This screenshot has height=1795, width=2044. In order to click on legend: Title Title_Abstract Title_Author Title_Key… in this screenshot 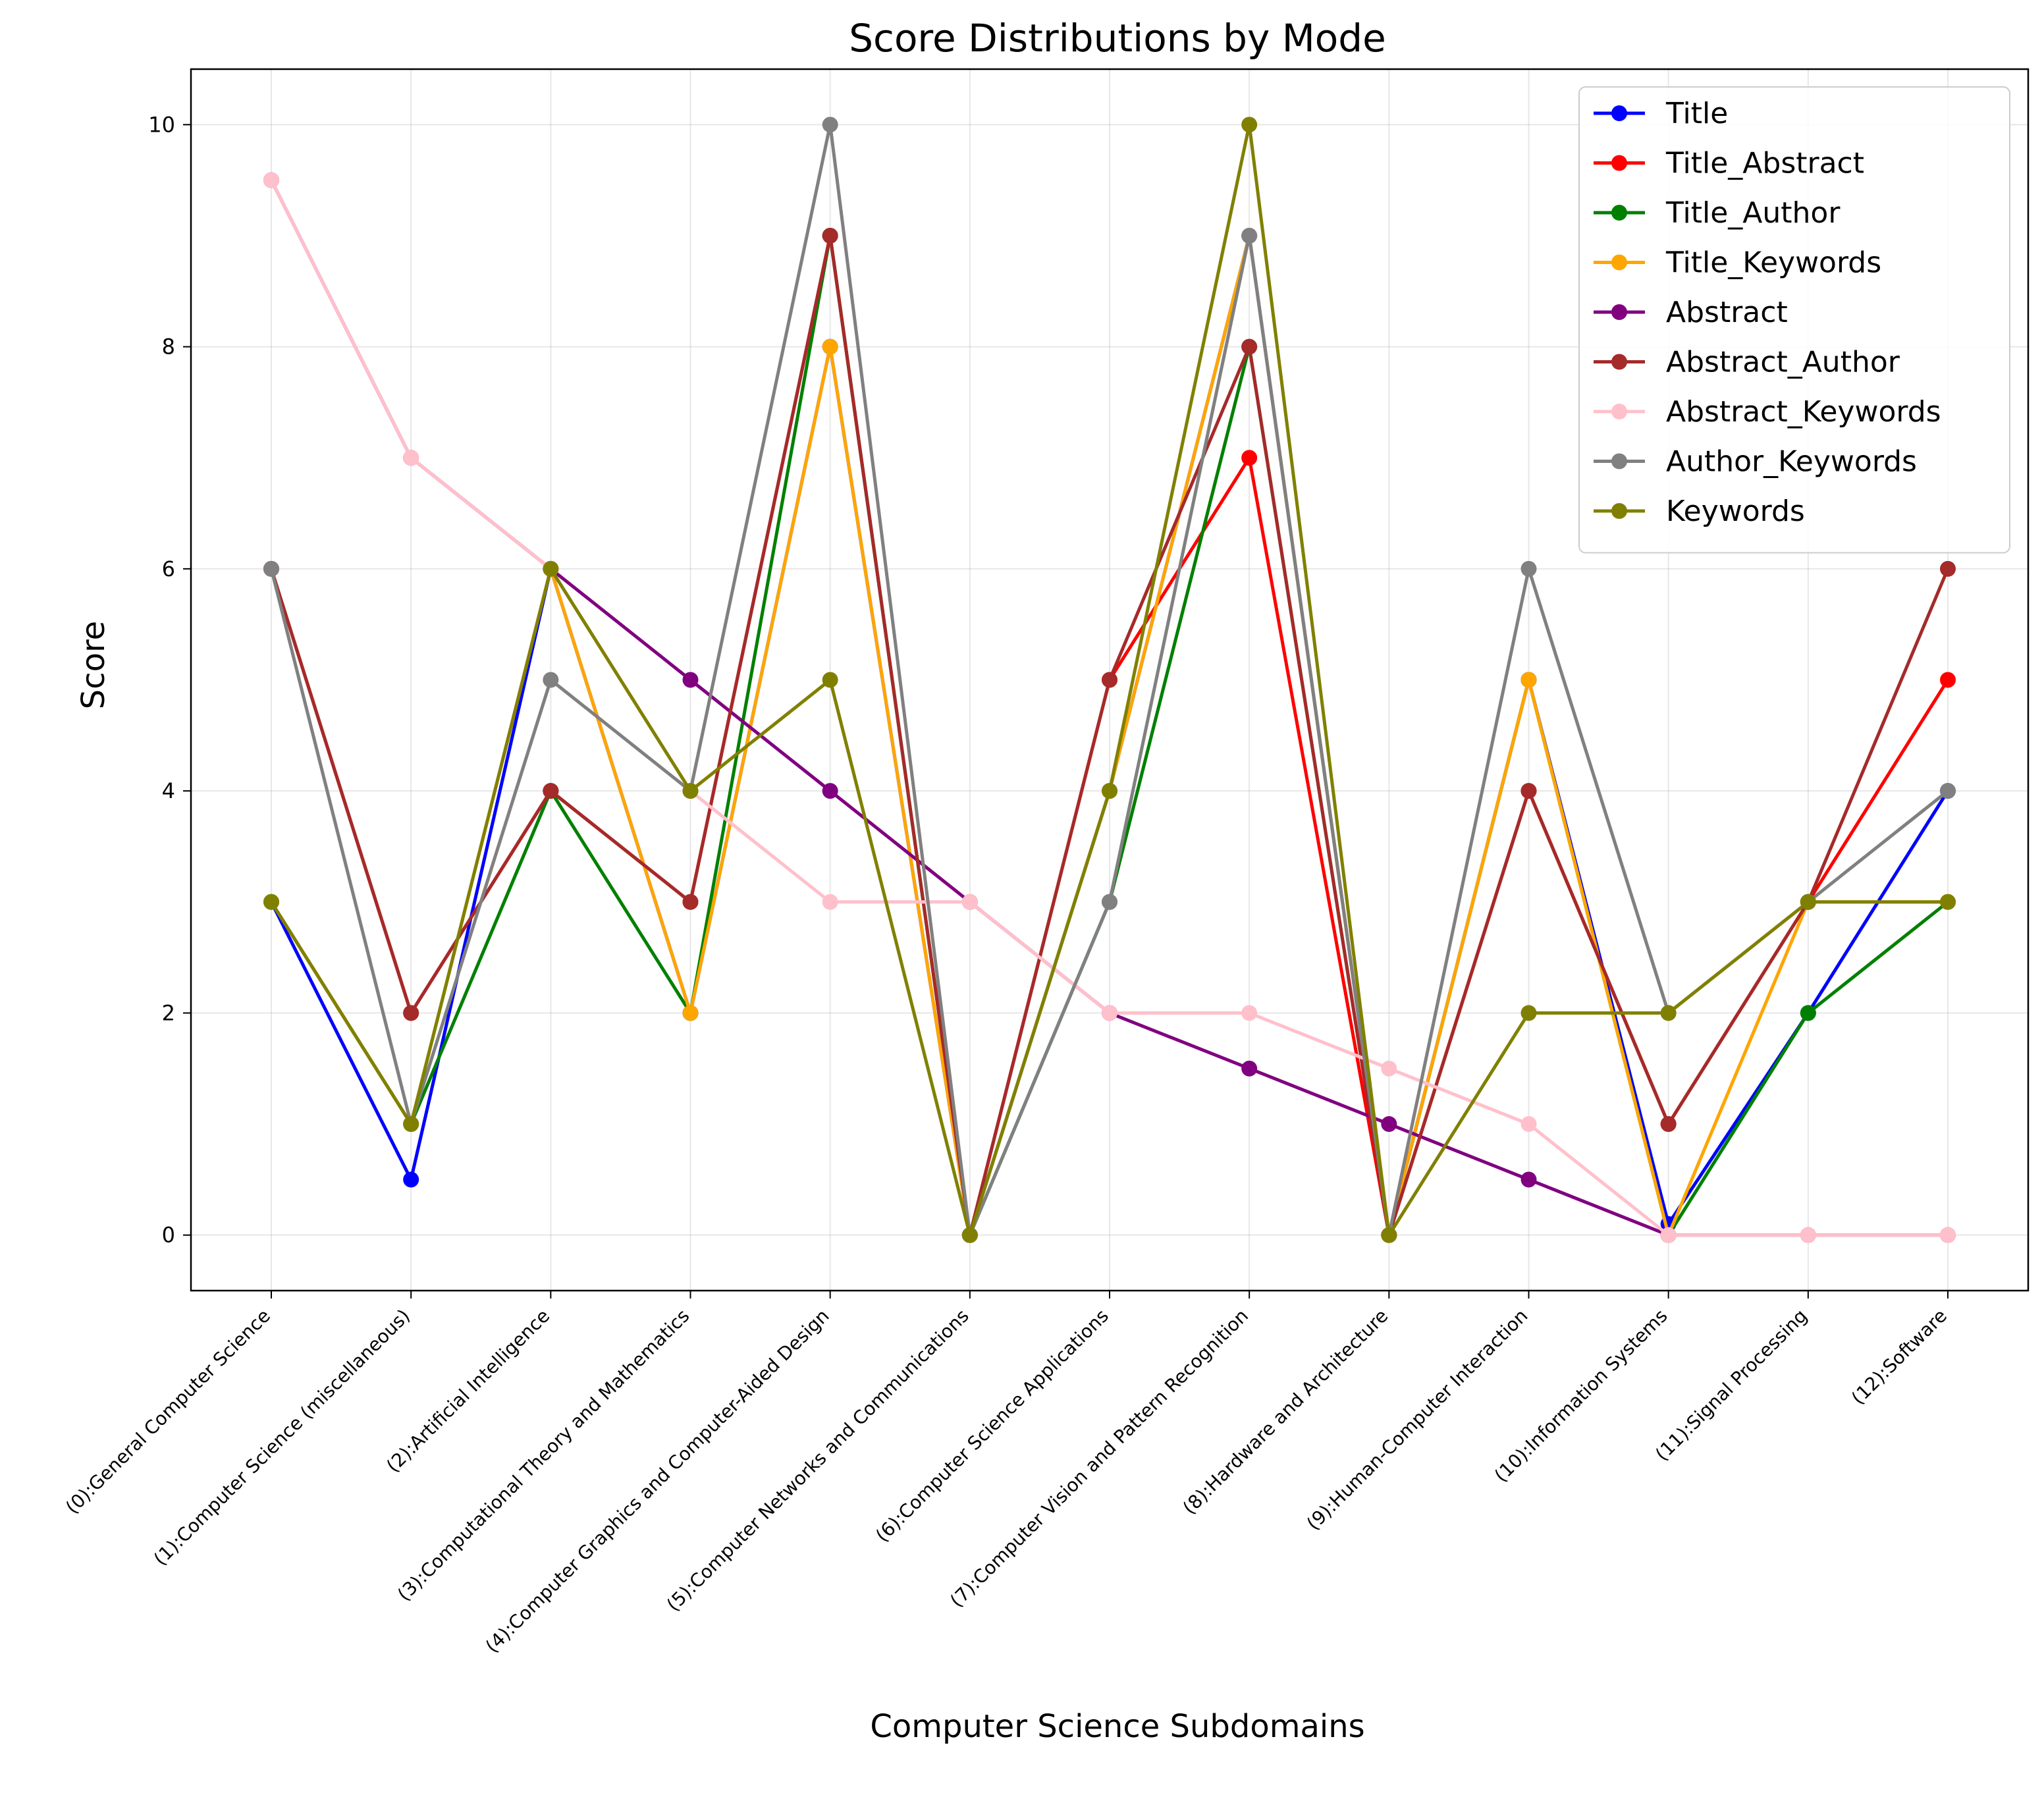, I will do `click(1794, 320)`.